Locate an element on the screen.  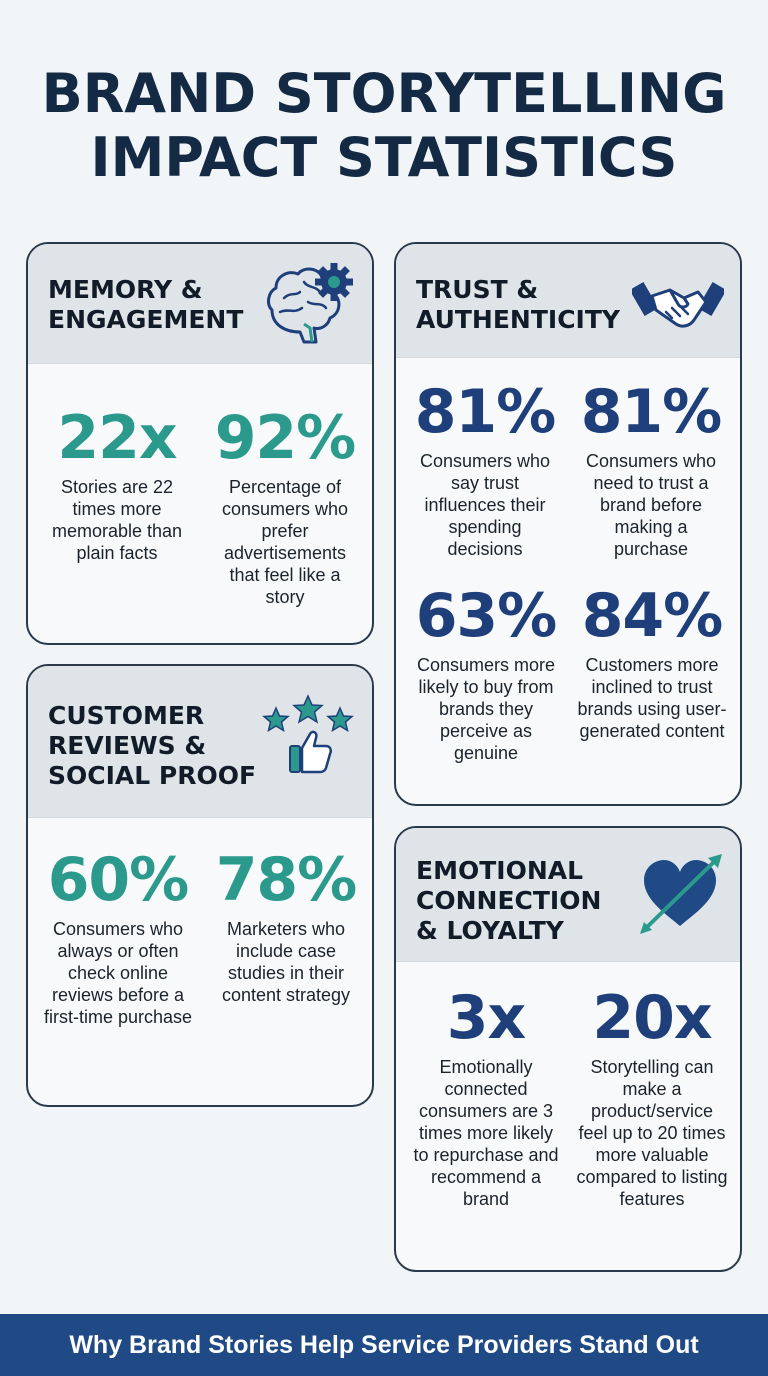
trust-card-header: TRUST & AUTHENTICITY is located at coordinates (568, 301).